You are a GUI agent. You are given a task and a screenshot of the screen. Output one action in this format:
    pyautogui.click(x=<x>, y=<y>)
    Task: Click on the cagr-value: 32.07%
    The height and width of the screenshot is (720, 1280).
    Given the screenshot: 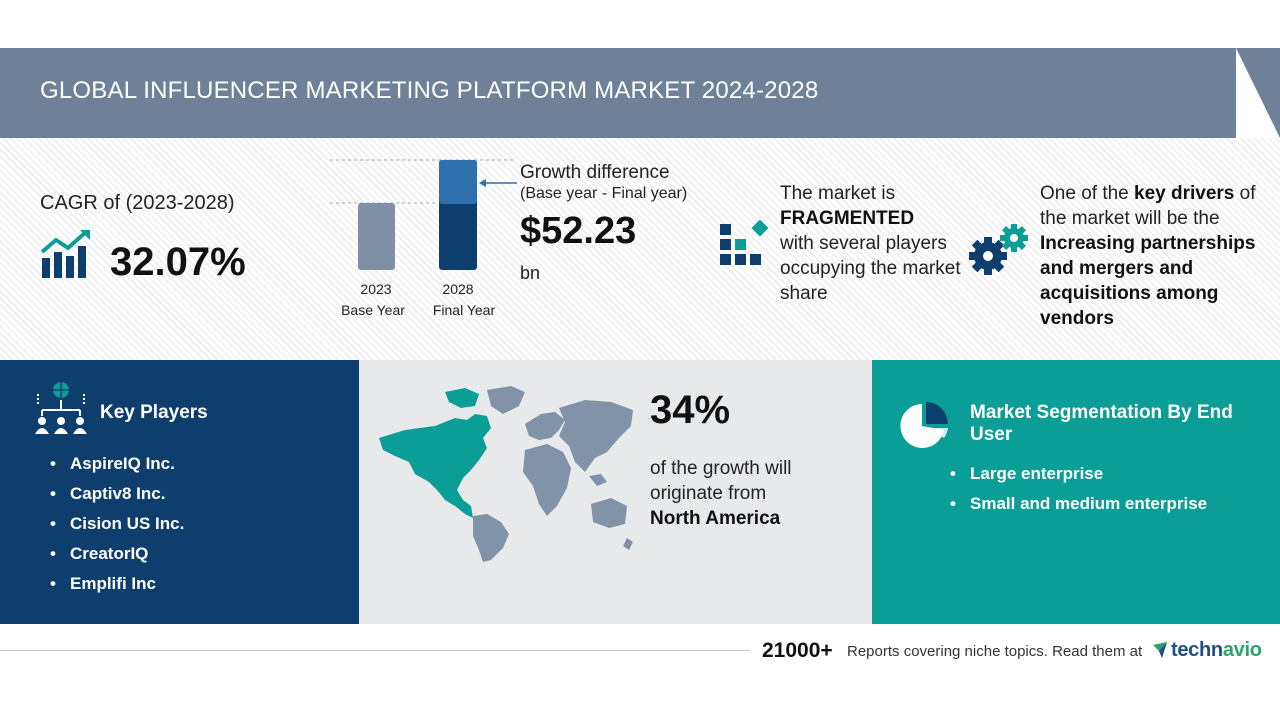 What is the action you would take?
    pyautogui.click(x=178, y=262)
    